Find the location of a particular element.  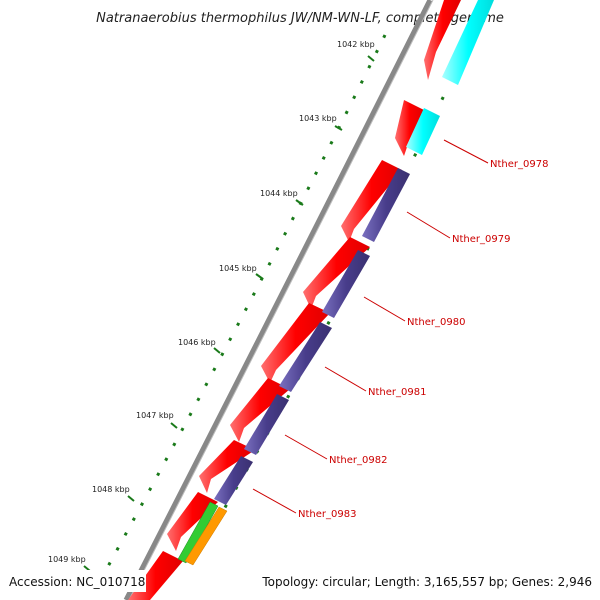

cyan-feature-track is located at coordinates (450, 77).